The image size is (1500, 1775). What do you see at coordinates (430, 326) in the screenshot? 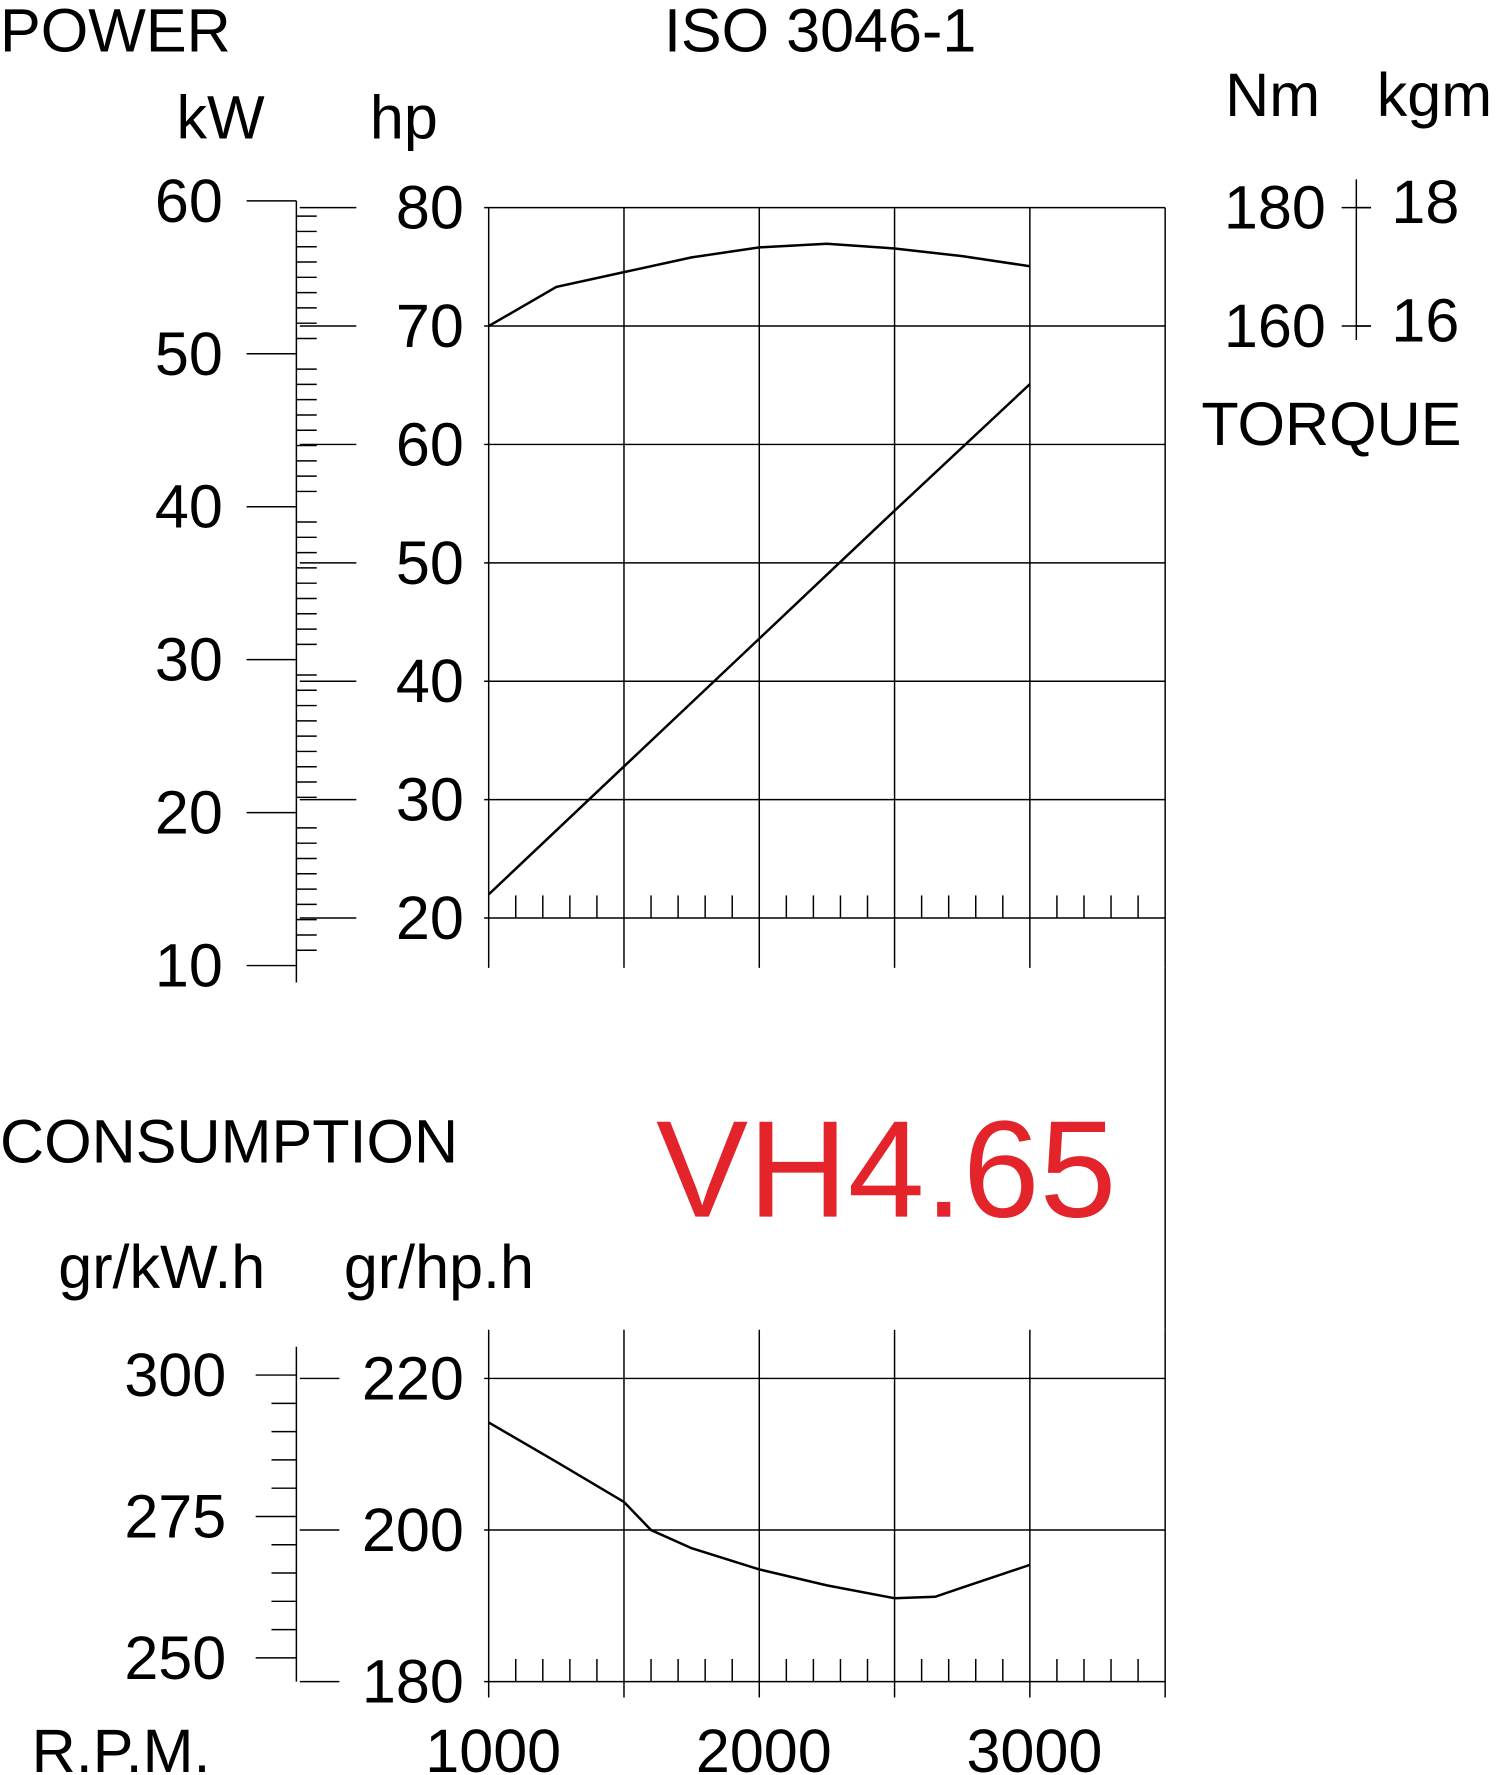
I see `y-tick-label: 70` at bounding box center [430, 326].